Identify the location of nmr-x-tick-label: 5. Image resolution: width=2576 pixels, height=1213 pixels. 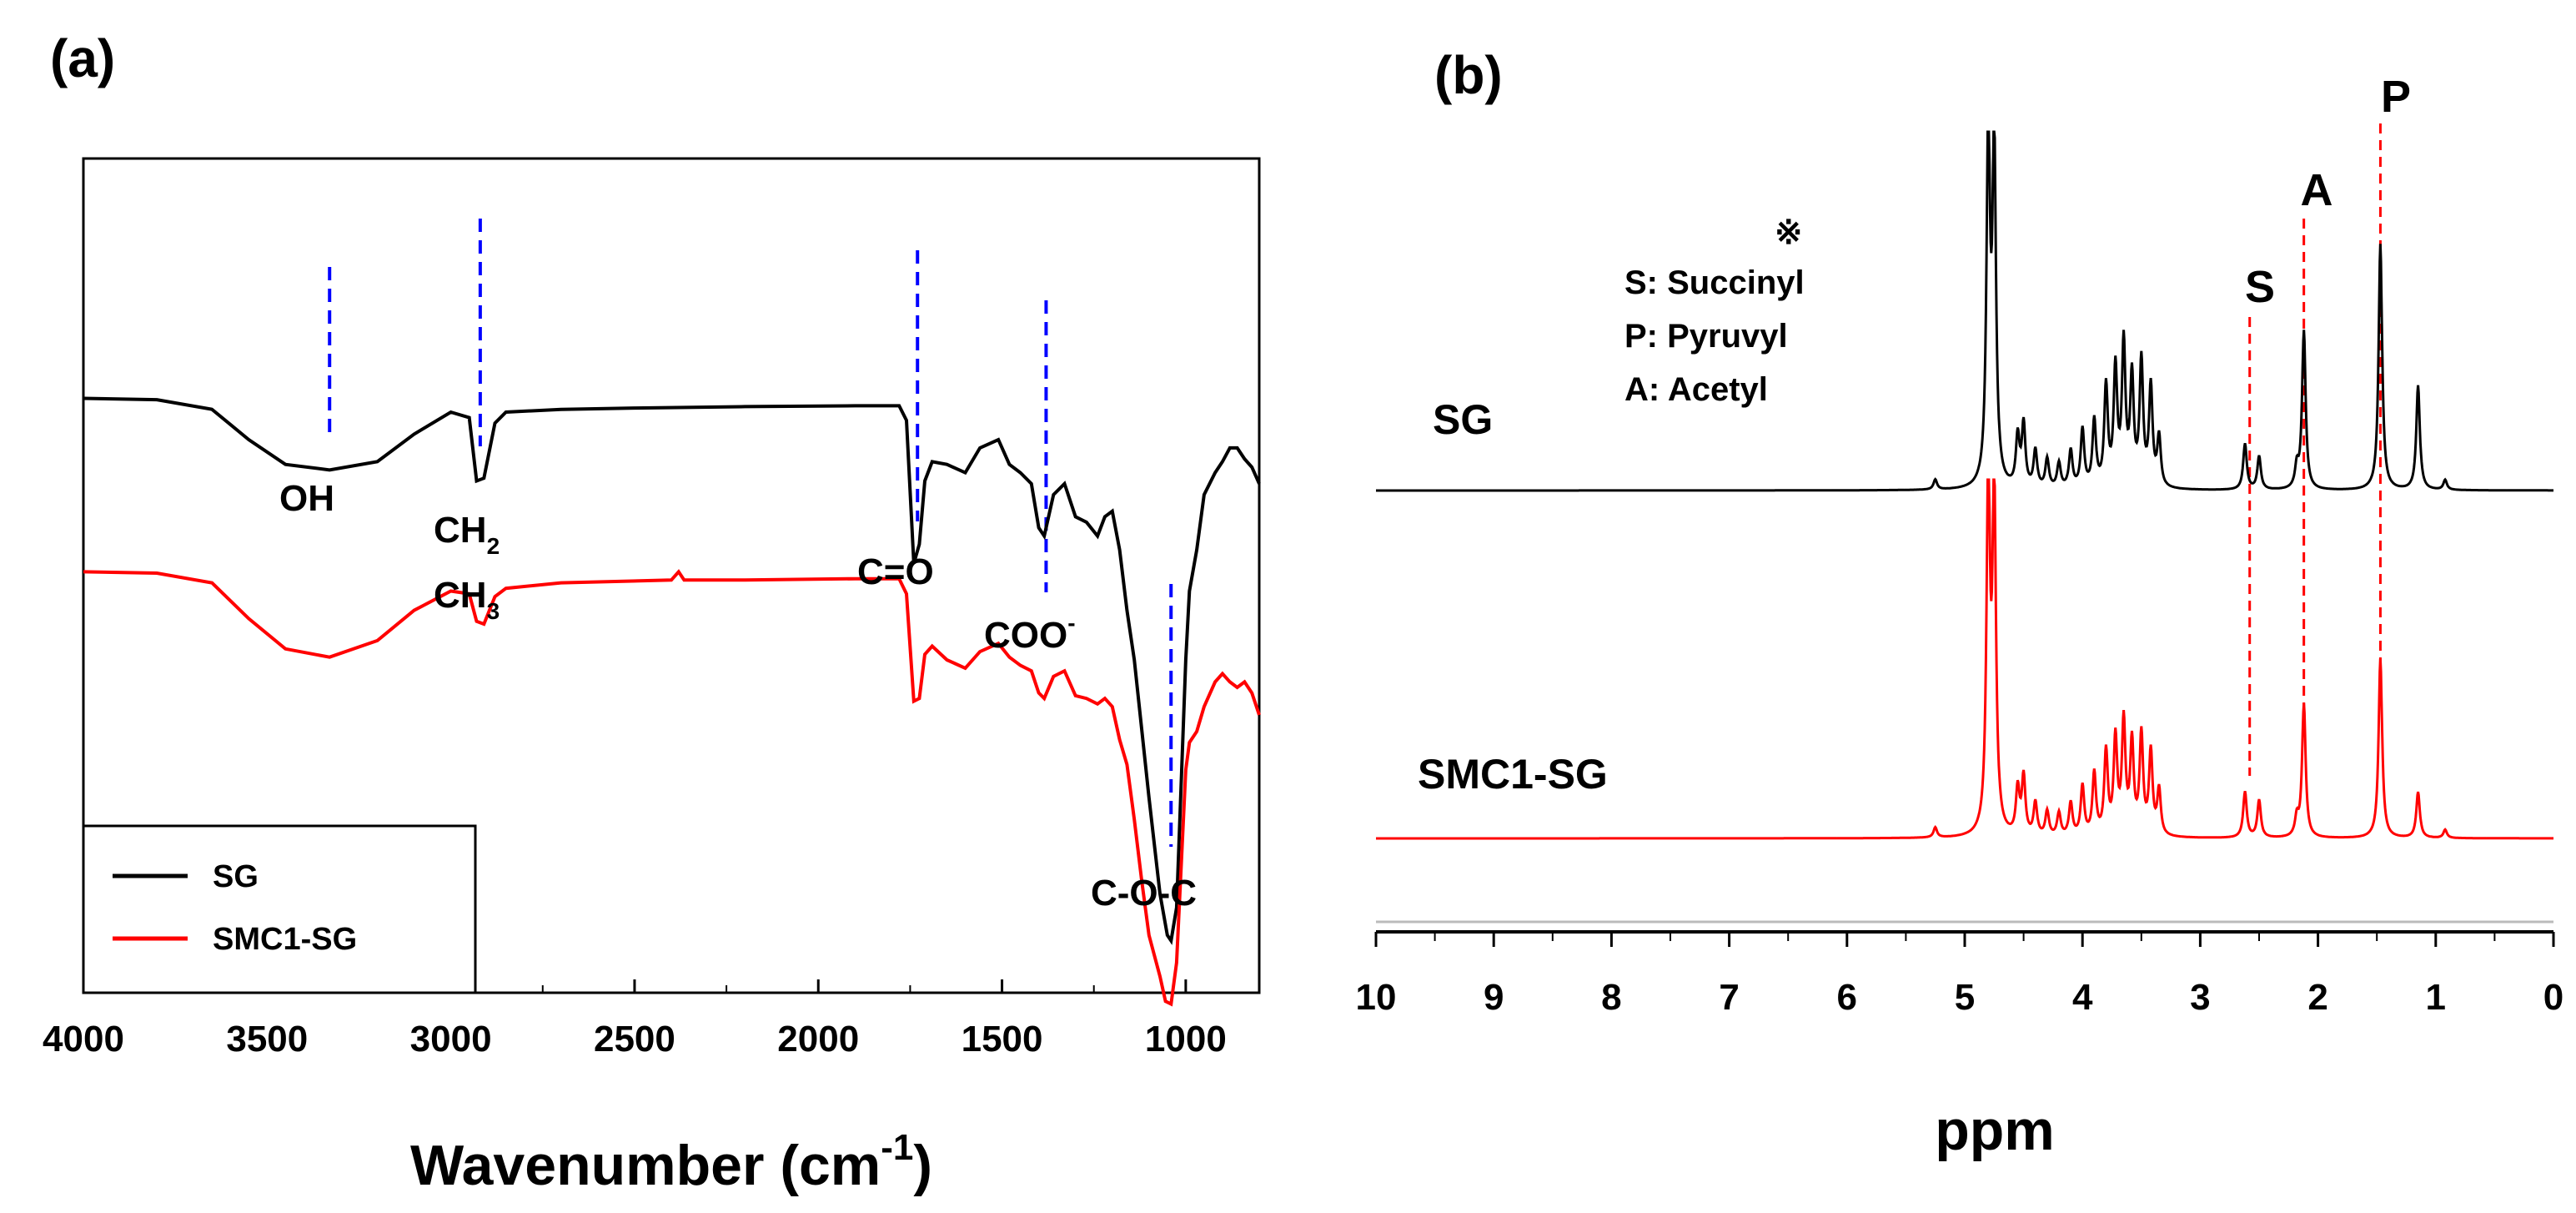
(1965, 997).